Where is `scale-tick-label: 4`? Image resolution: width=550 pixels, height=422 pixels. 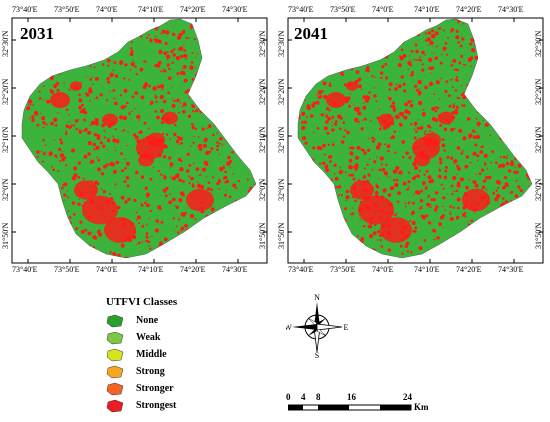 scale-tick-label: 4 is located at coordinates (303, 397).